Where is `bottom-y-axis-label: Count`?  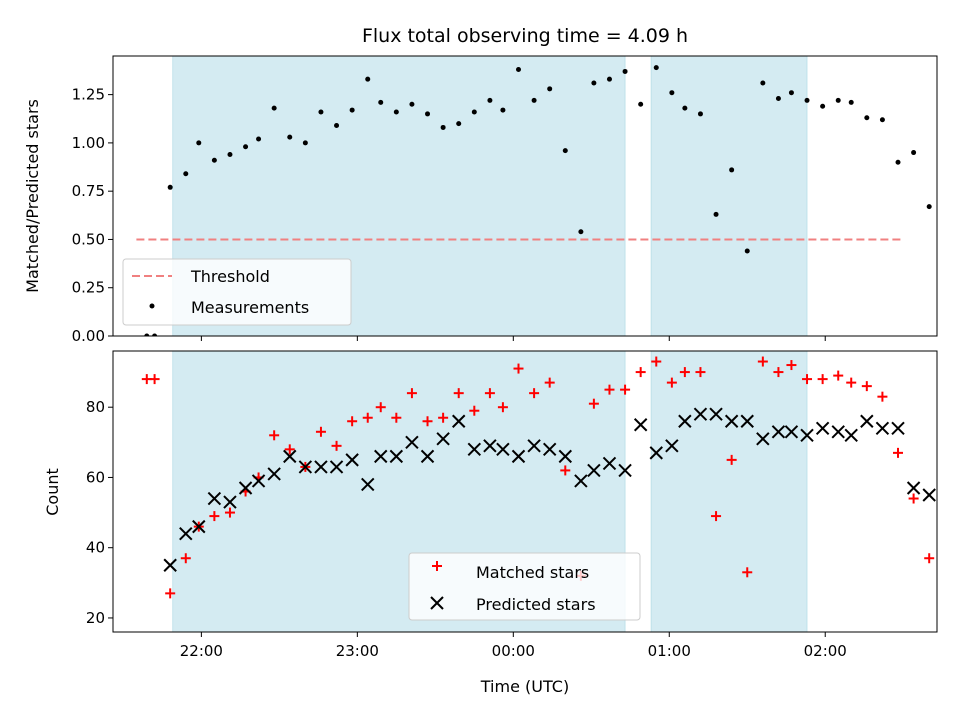
bottom-y-axis-label: Count is located at coordinates (52, 492).